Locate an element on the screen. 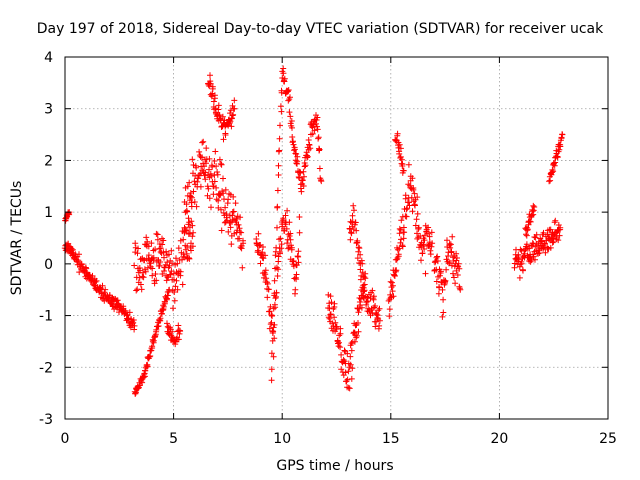 Image resolution: width=640 pixels, height=480 pixels. y-tick-label: 2 is located at coordinates (48, 161).